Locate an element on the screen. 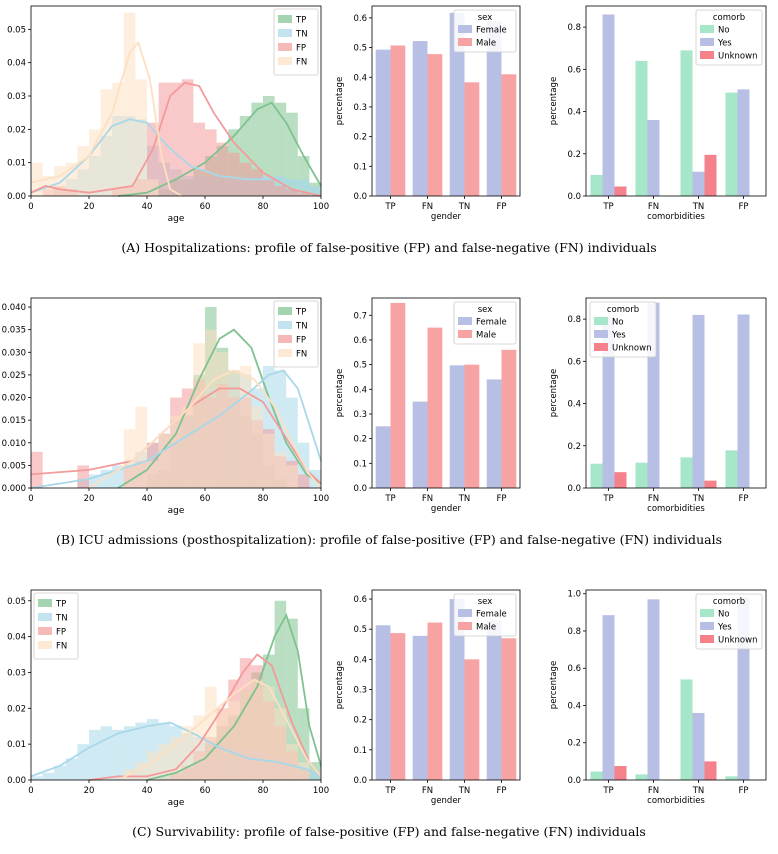 This screenshot has height=854, width=778. hist-bar-tp is located at coordinates (303, 176).